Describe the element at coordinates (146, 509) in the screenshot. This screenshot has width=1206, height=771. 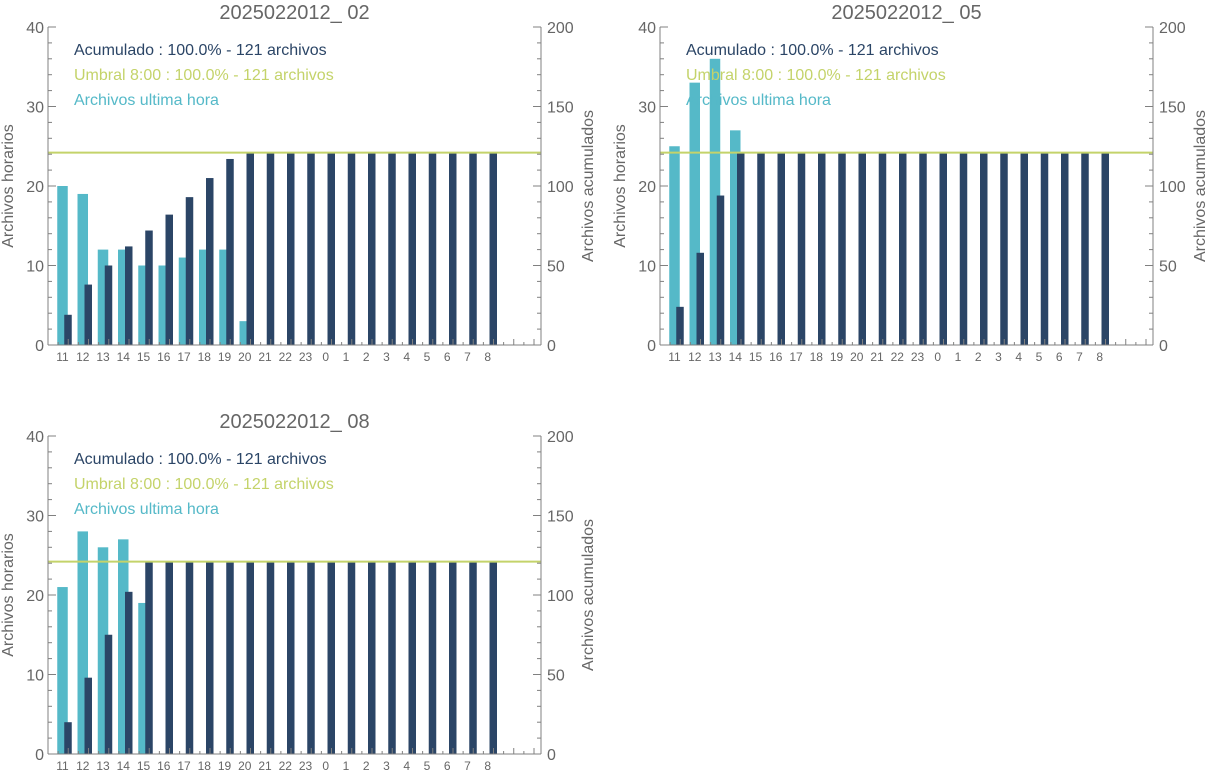
I see `legend-entry: Archivos ultima hora` at that location.